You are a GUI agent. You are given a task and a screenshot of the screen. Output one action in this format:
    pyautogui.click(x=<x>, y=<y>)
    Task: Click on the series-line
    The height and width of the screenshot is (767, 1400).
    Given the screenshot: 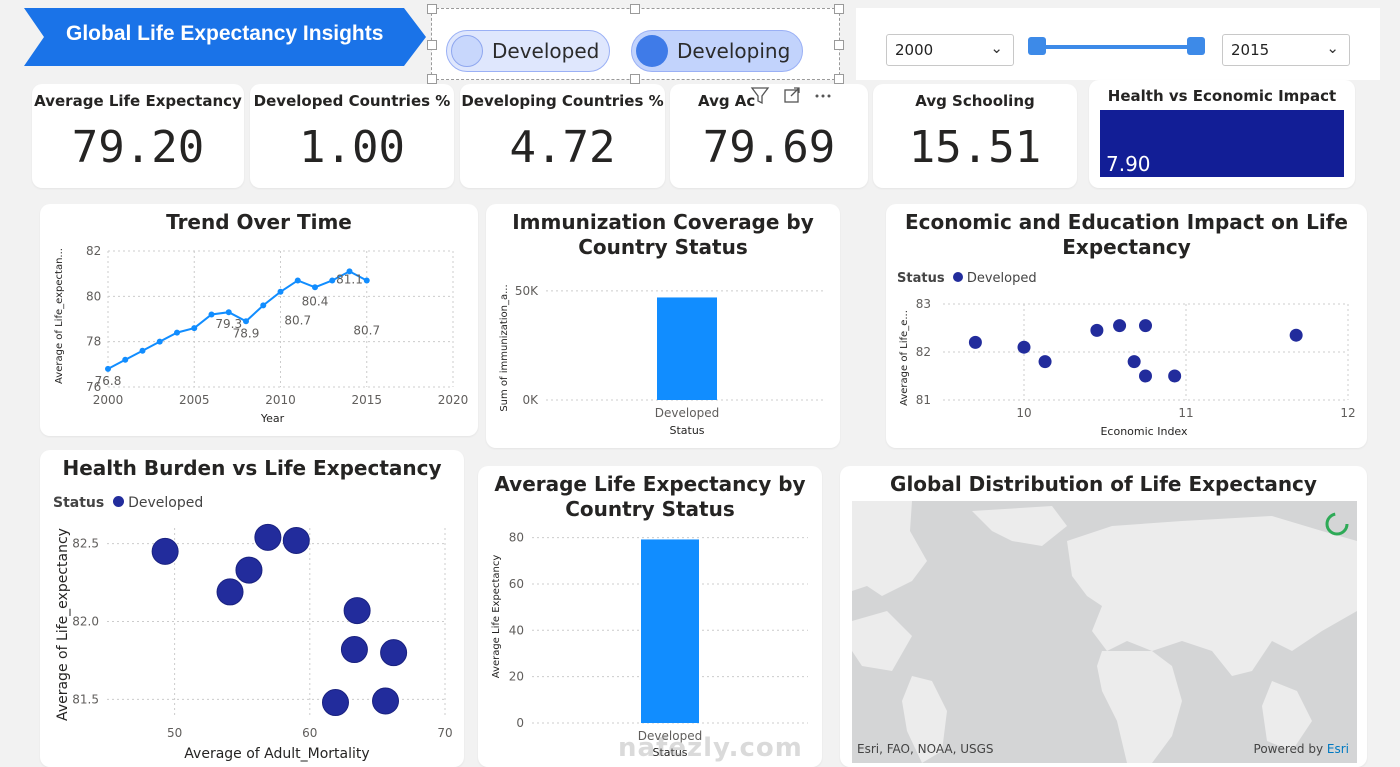 What is the action you would take?
    pyautogui.click(x=237, y=320)
    